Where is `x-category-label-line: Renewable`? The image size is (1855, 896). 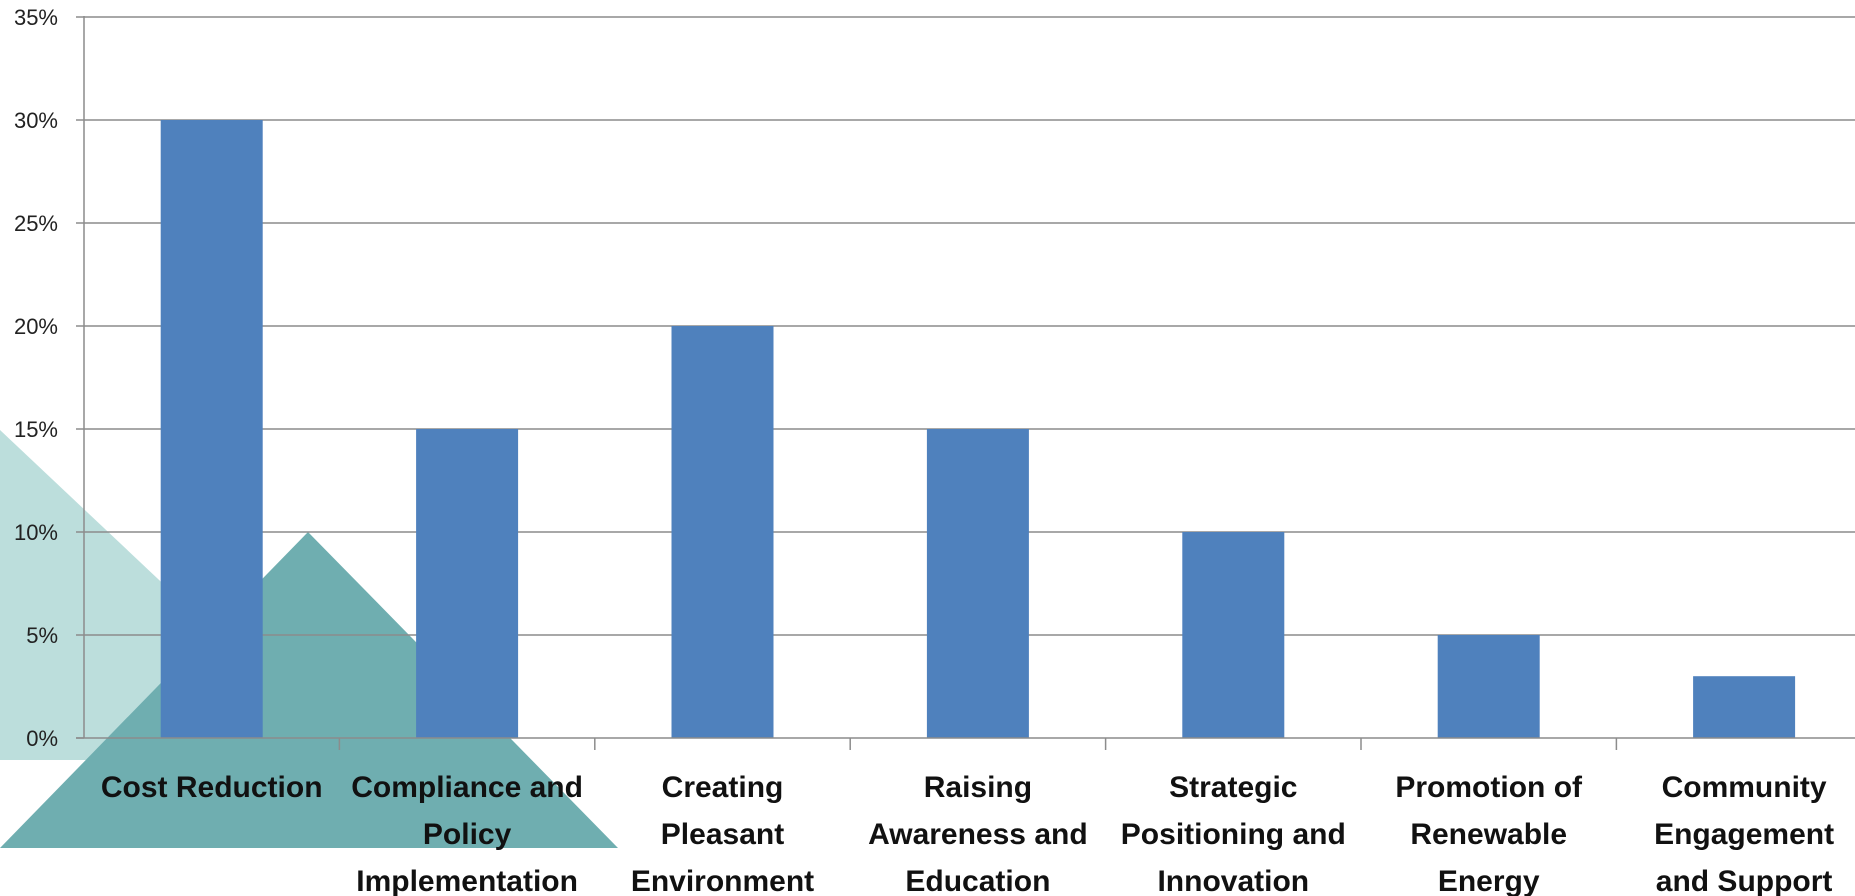 x-category-label-line: Renewable is located at coordinates (1488, 834).